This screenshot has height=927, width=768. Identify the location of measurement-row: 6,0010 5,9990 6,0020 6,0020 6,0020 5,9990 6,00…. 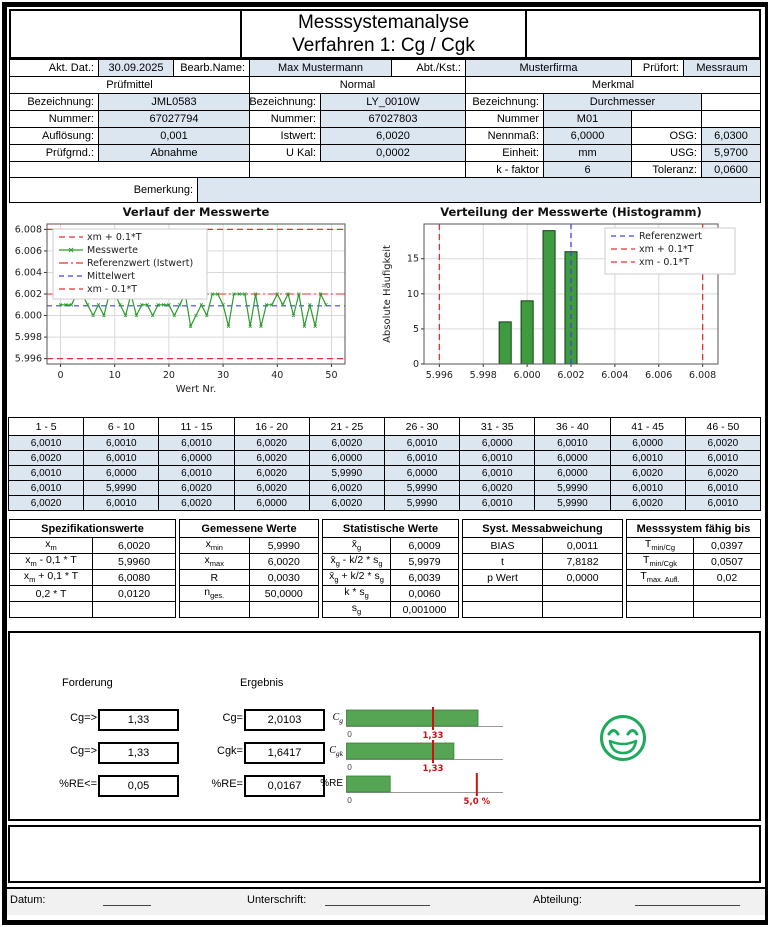
(384, 488).